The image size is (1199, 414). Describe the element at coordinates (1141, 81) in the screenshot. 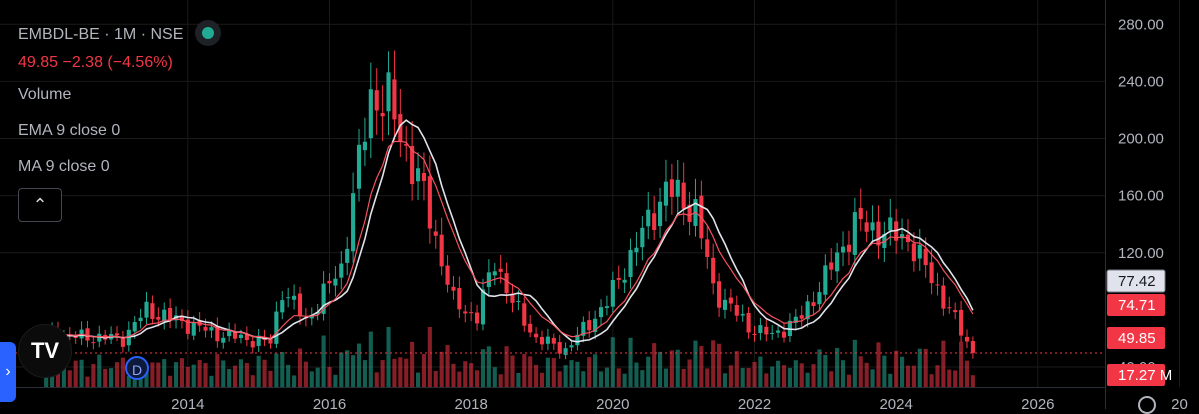

I see `y-tick-label: 240.00` at that location.